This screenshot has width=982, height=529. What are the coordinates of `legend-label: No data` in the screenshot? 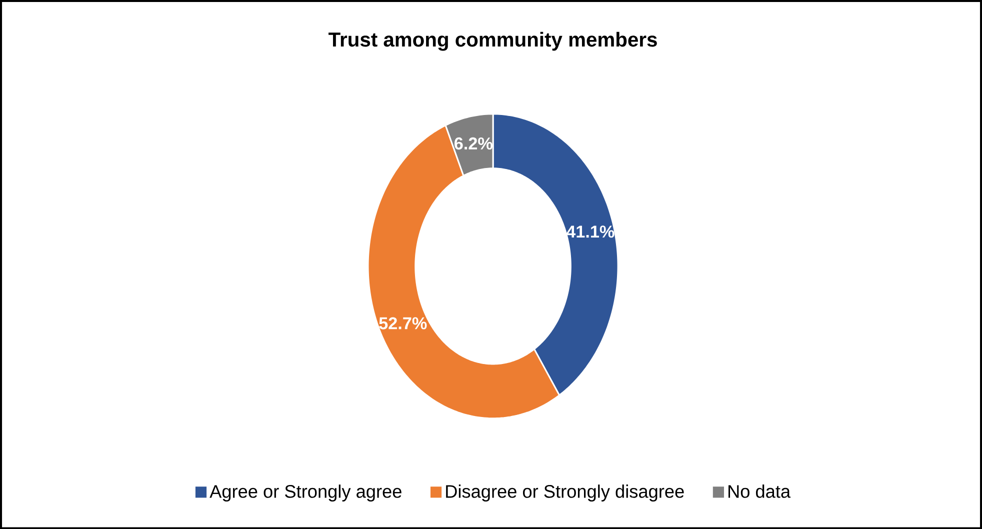 It's located at (759, 491).